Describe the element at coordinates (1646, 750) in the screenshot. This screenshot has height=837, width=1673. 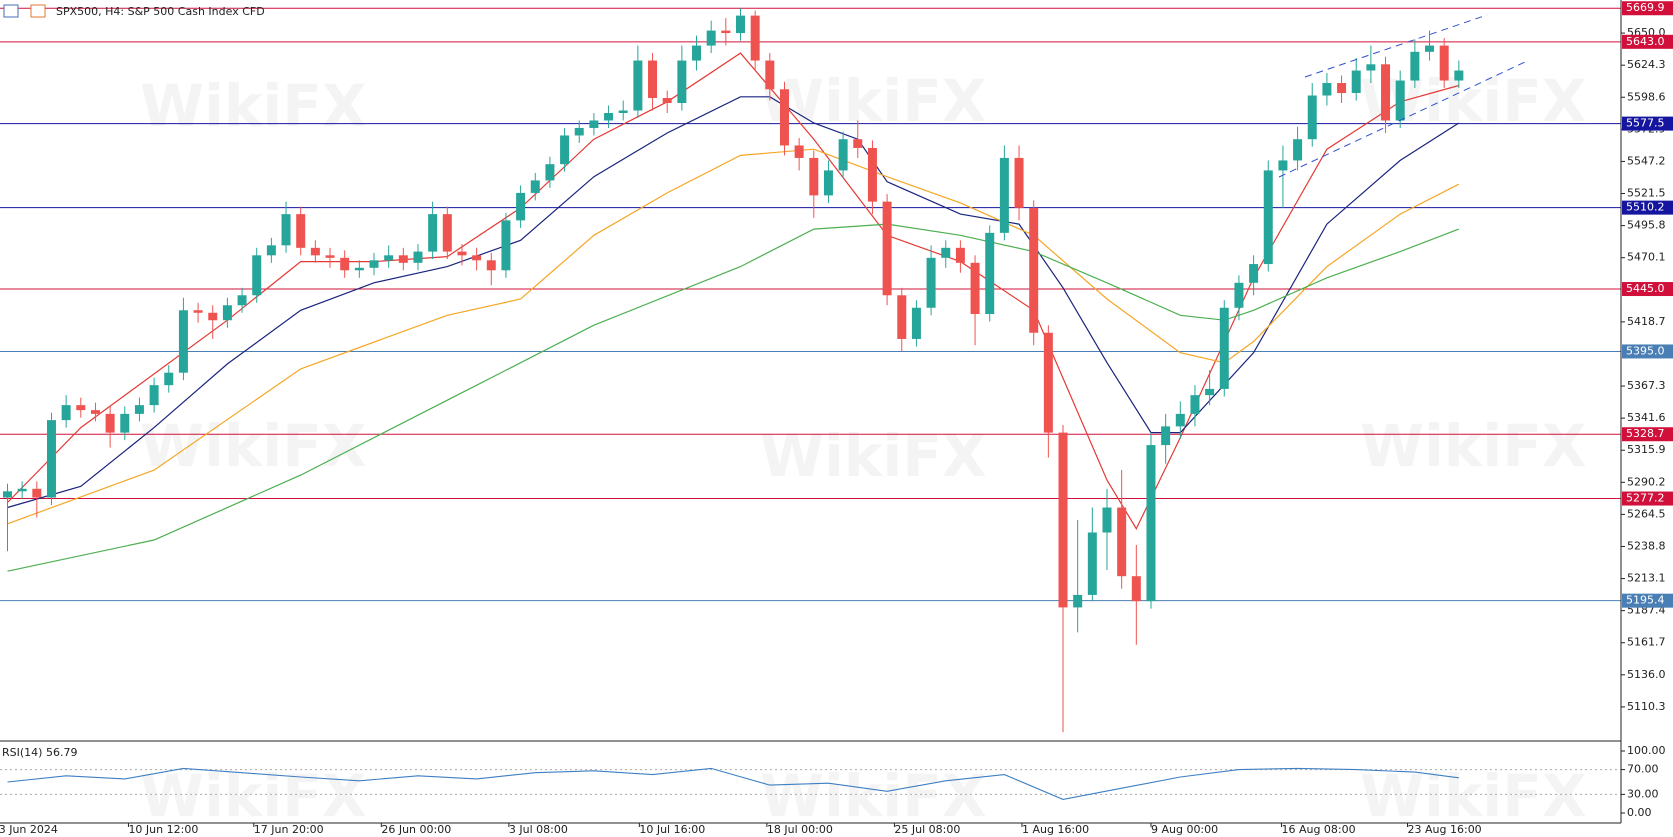
I see `y-tick-label: 100.00` at that location.